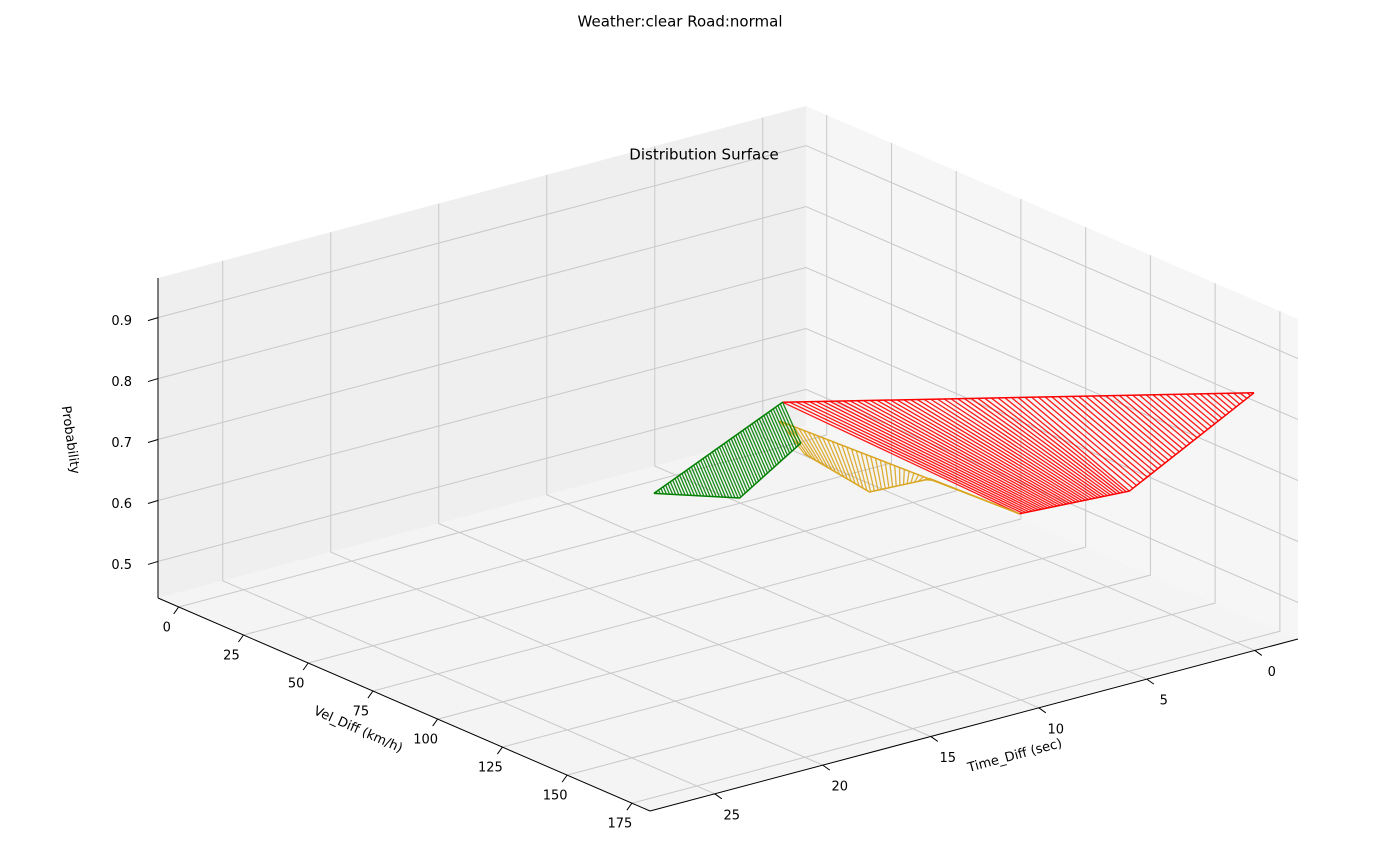 The height and width of the screenshot is (855, 1386). Describe the element at coordinates (361, 712) in the screenshot. I see `x-tick-label: 75` at that location.